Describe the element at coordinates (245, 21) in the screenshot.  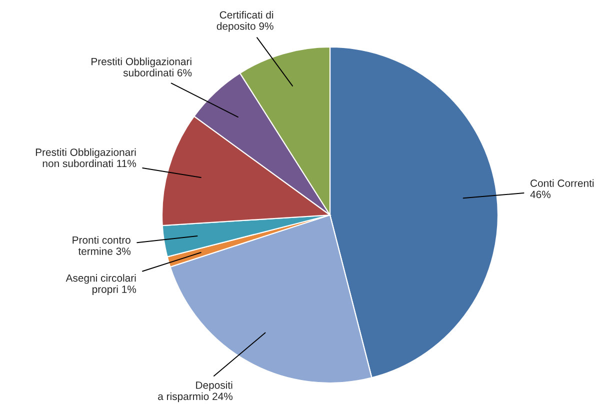
I see `slice-label: Certificati di deposito 9%` at that location.